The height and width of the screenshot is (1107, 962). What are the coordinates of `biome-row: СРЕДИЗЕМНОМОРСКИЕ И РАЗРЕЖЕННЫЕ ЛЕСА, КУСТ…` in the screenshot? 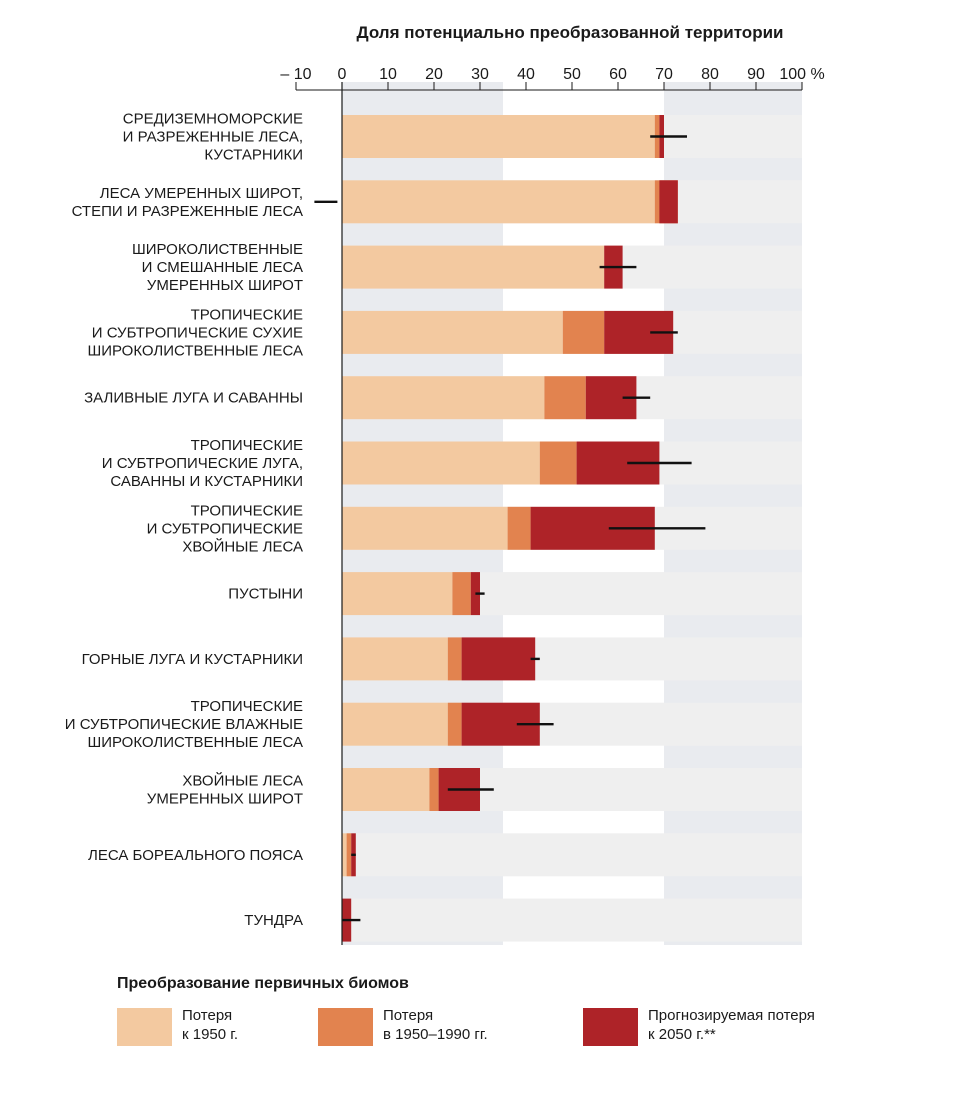 It's located at (462, 137).